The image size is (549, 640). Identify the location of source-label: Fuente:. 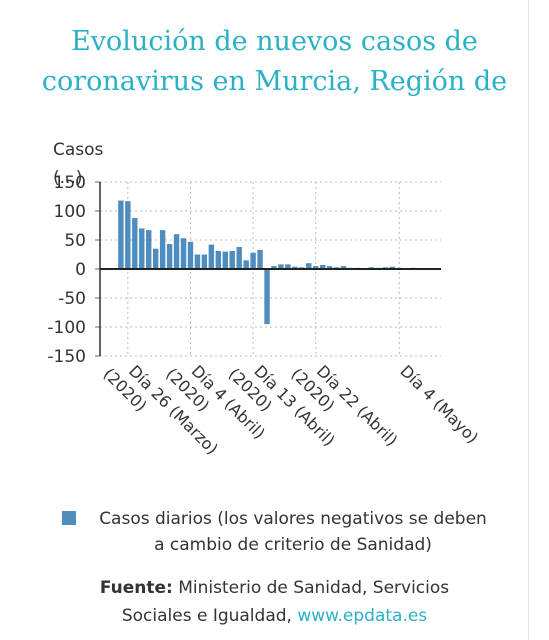
(136, 588).